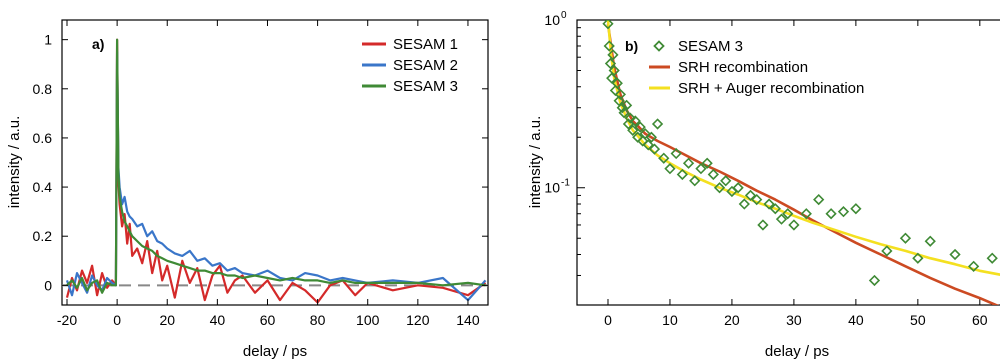 Image resolution: width=1000 pixels, height=362 pixels. Describe the element at coordinates (418, 320) in the screenshot. I see `panel-a-x-tick-label: 120` at that location.